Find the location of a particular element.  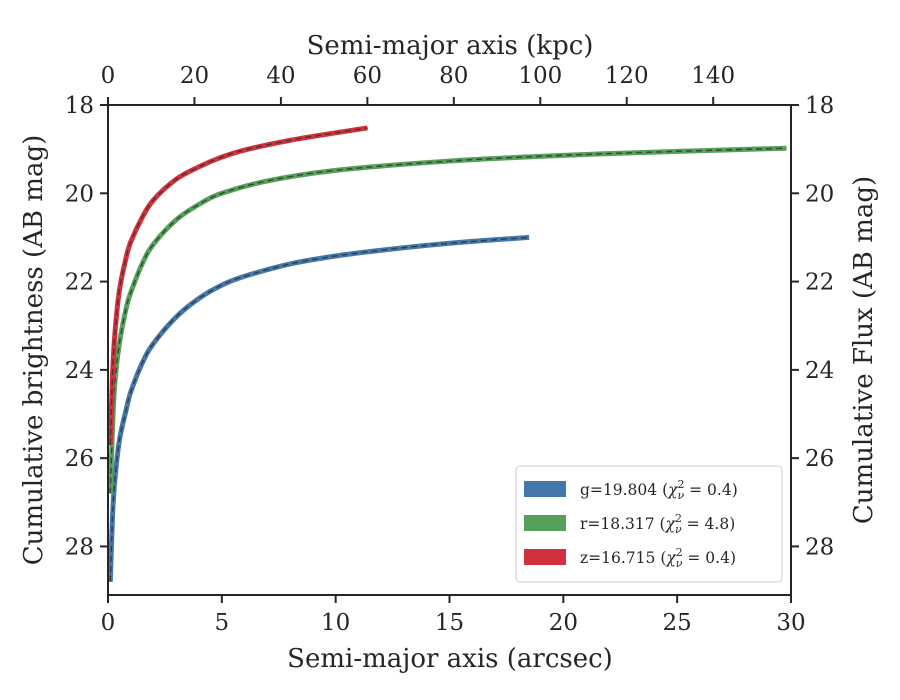

y-tick-label: 26 is located at coordinates (79, 459).